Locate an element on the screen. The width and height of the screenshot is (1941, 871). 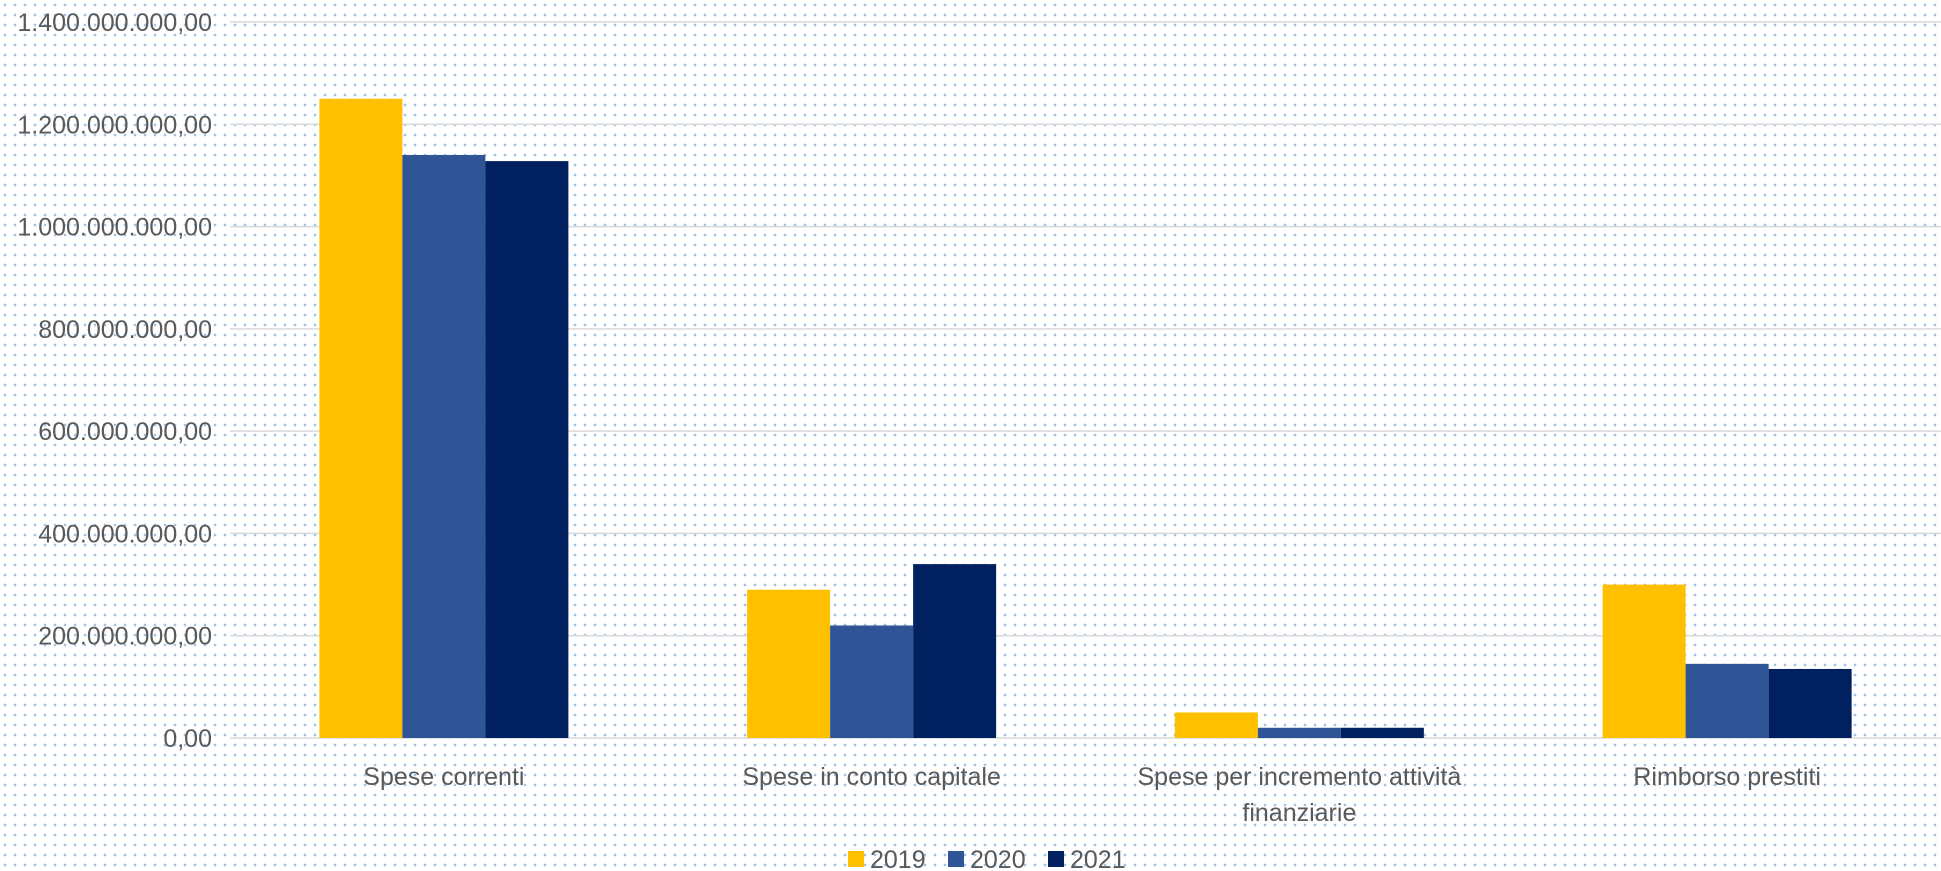
x-category-label: Rimborso prestiti is located at coordinates (1727, 777).